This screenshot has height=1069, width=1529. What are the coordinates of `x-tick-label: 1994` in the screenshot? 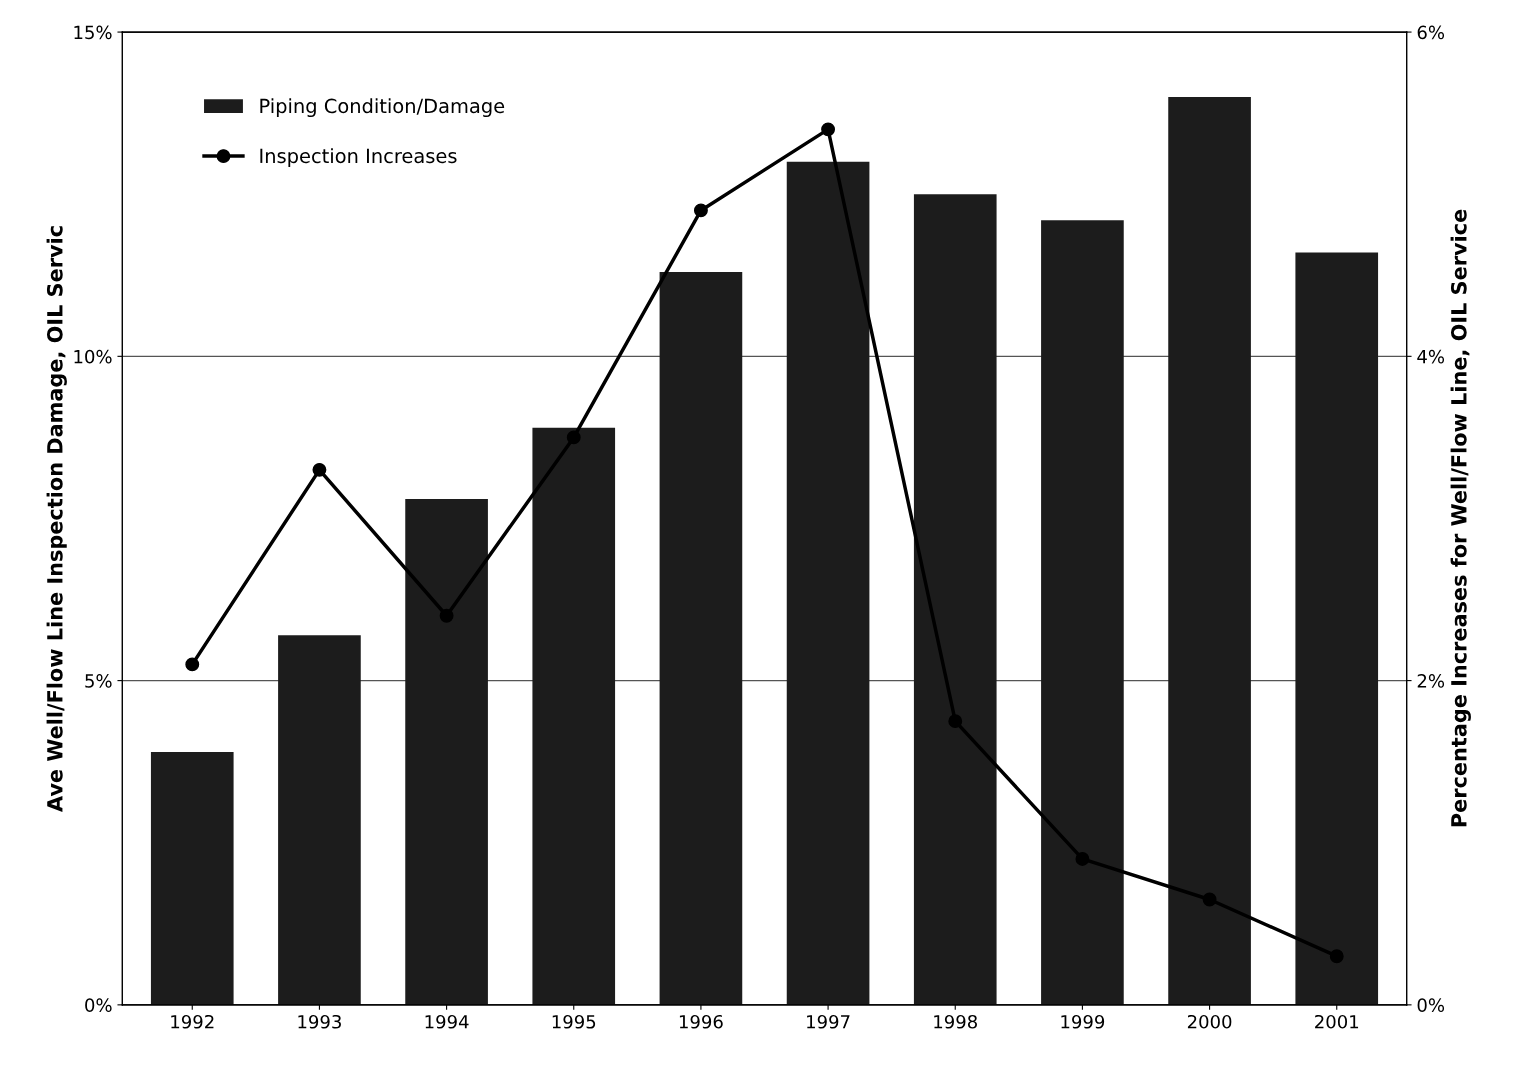 It's located at (447, 1021).